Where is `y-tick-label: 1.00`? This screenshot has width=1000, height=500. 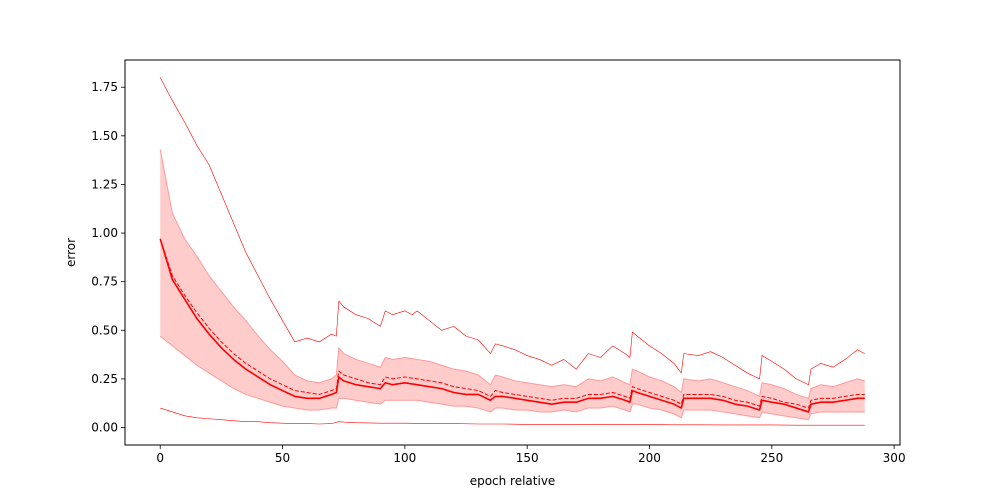
y-tick-label: 1.00 is located at coordinates (104, 233).